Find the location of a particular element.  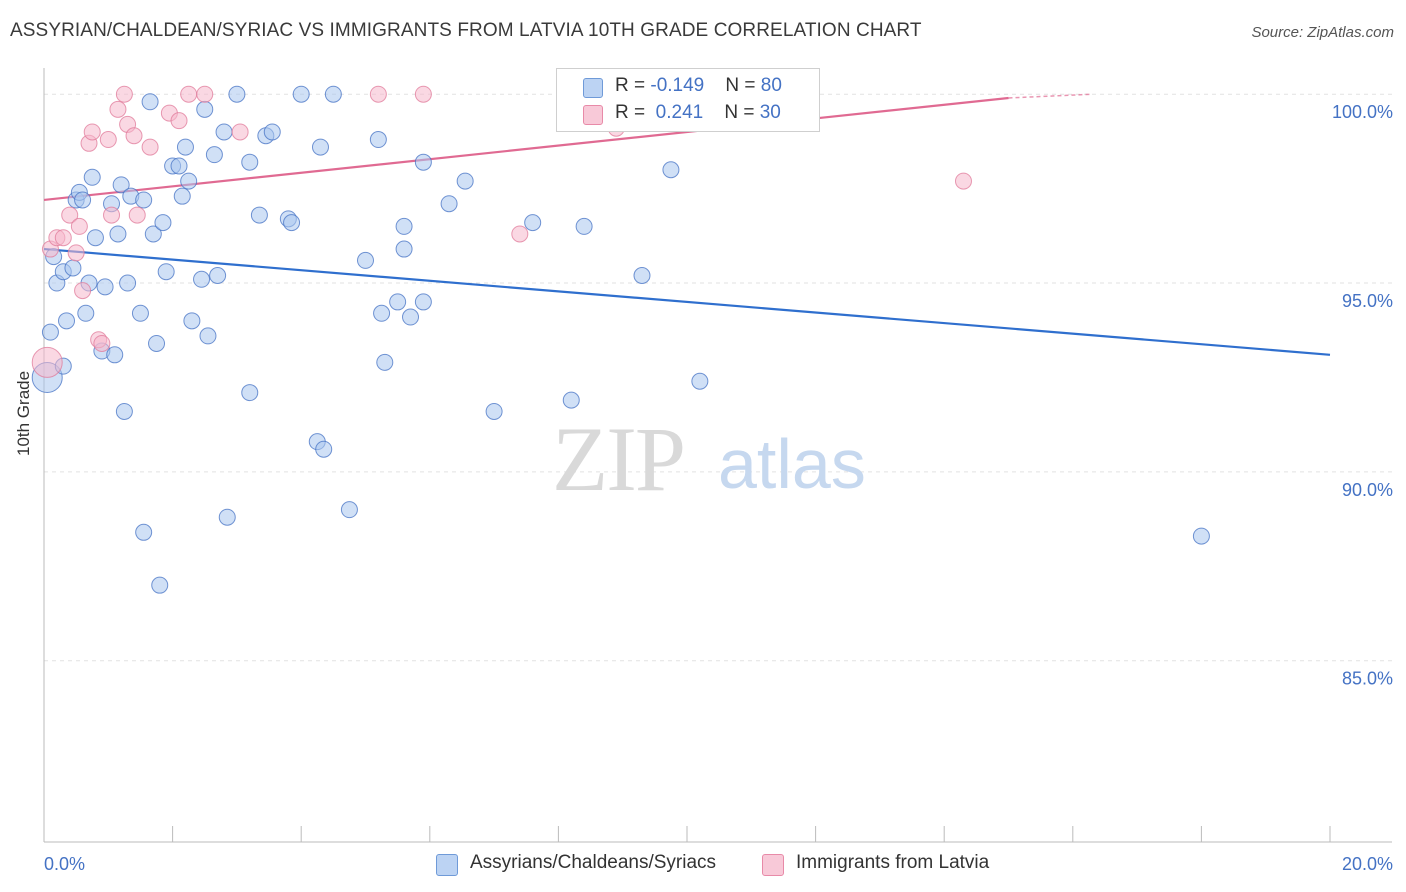

bottom-legend-label-assyrians: Assyrians/Chaldeans/Syriacs is located at coordinates (593, 862).